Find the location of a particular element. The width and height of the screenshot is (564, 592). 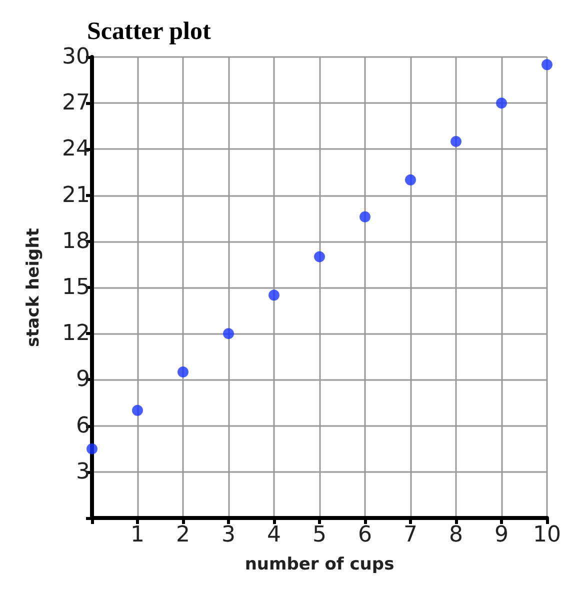

chart-title: Scatter plot is located at coordinates (149, 31).